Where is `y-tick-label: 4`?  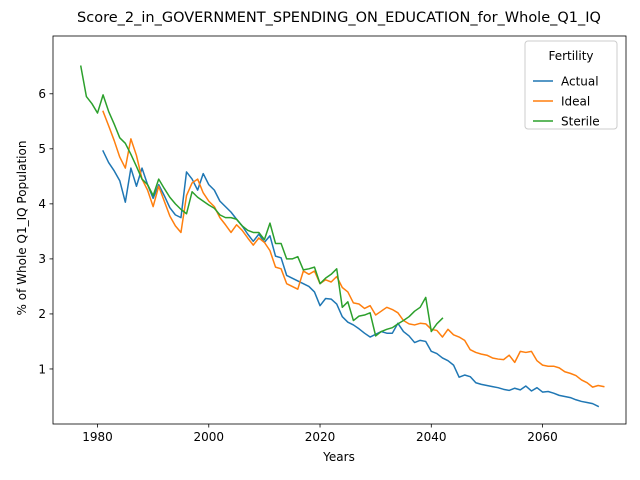
y-tick-label: 4 is located at coordinates (42, 204).